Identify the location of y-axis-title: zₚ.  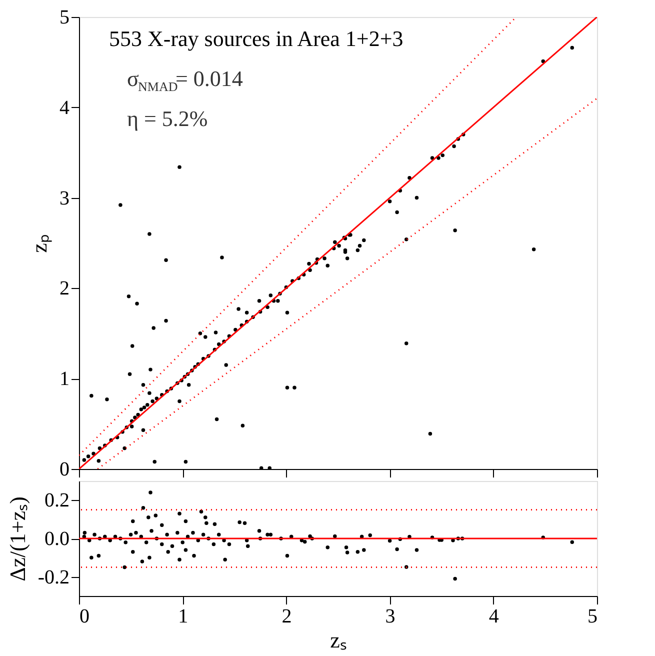
(39, 243).